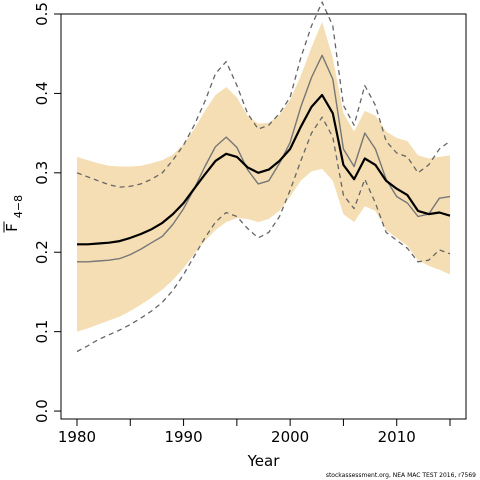 Image resolution: width=480 pixels, height=480 pixels. Describe the element at coordinates (254, 432) in the screenshot. I see `x-axis: 1980 1990 2000 2010` at that location.